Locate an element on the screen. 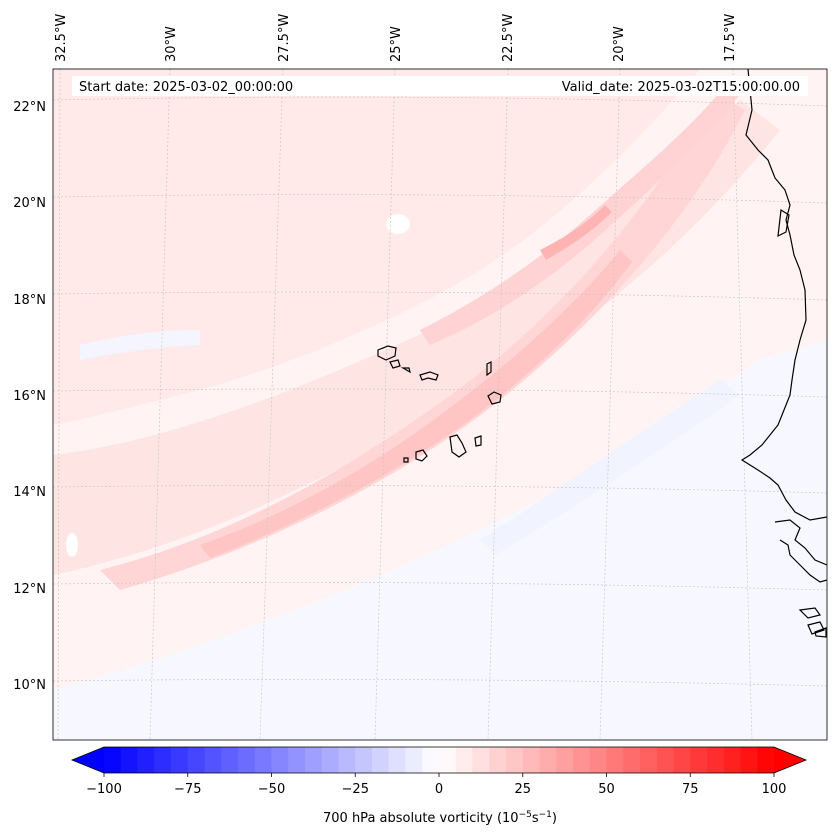 This screenshot has width=837, height=839. vorticity-negative-west is located at coordinates (140, 345).